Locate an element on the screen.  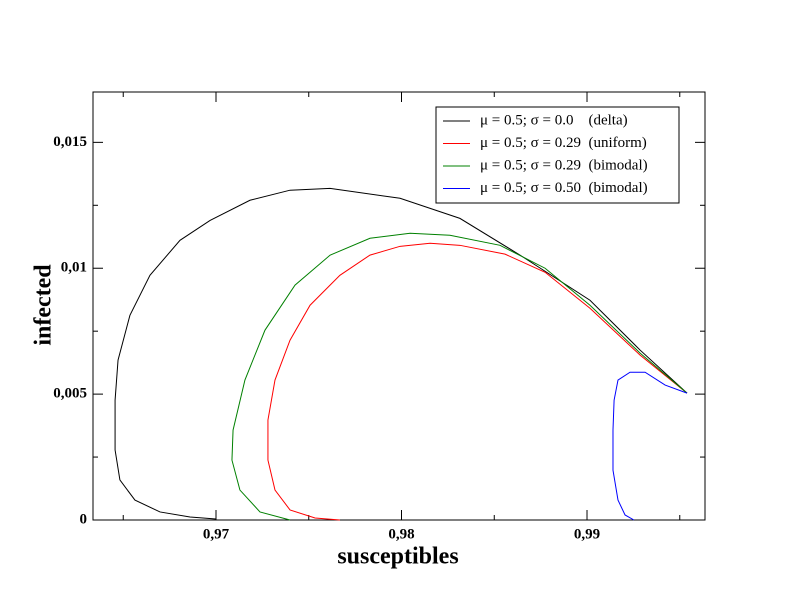
y-axis-label: infected is located at coordinates (44, 305).